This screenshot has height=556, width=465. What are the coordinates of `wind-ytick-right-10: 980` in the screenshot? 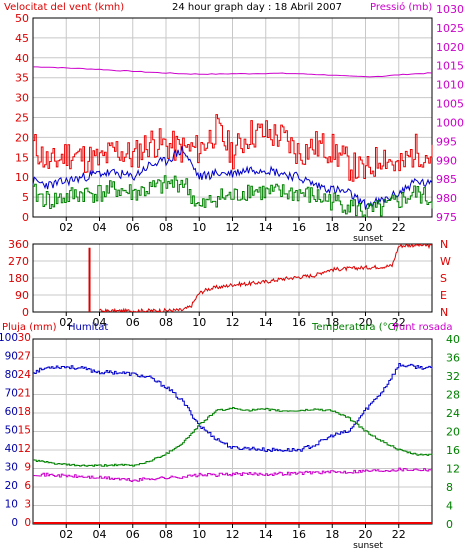 It's located at (446, 198).